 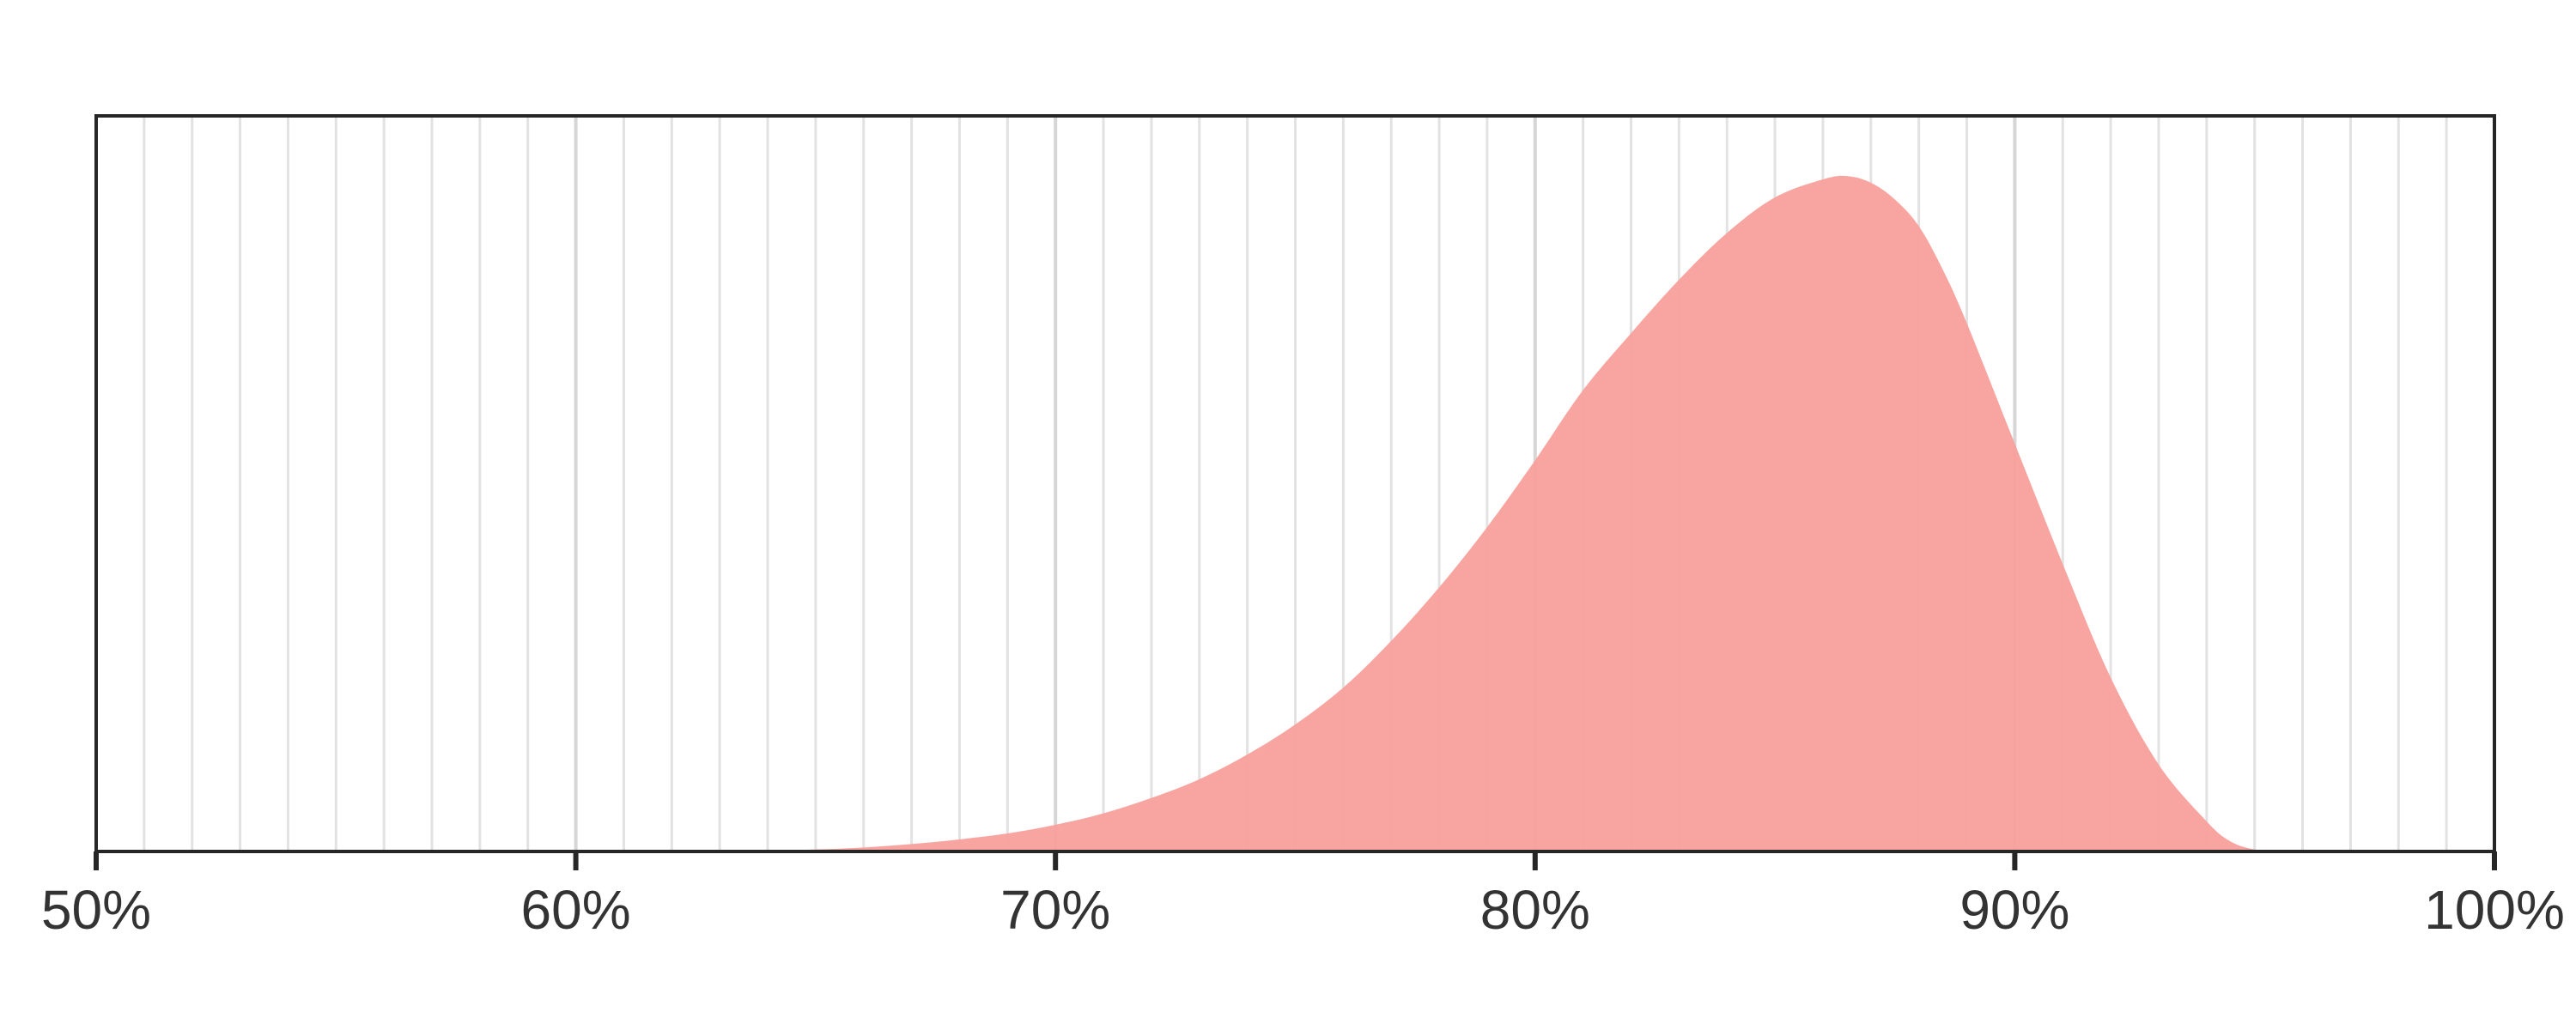 What do you see at coordinates (2014, 910) in the screenshot?
I see `x-tick-label: 90%` at bounding box center [2014, 910].